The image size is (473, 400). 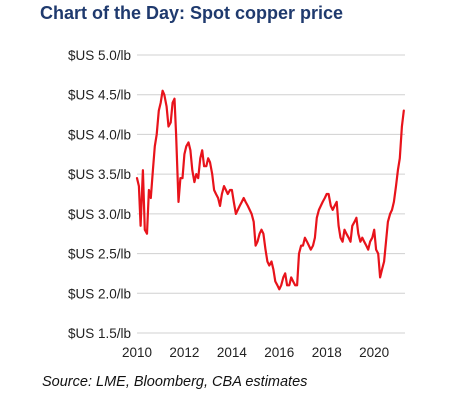 What do you see at coordinates (99, 333) in the screenshot?
I see `y-tick-label: $US 1.5/lb` at bounding box center [99, 333].